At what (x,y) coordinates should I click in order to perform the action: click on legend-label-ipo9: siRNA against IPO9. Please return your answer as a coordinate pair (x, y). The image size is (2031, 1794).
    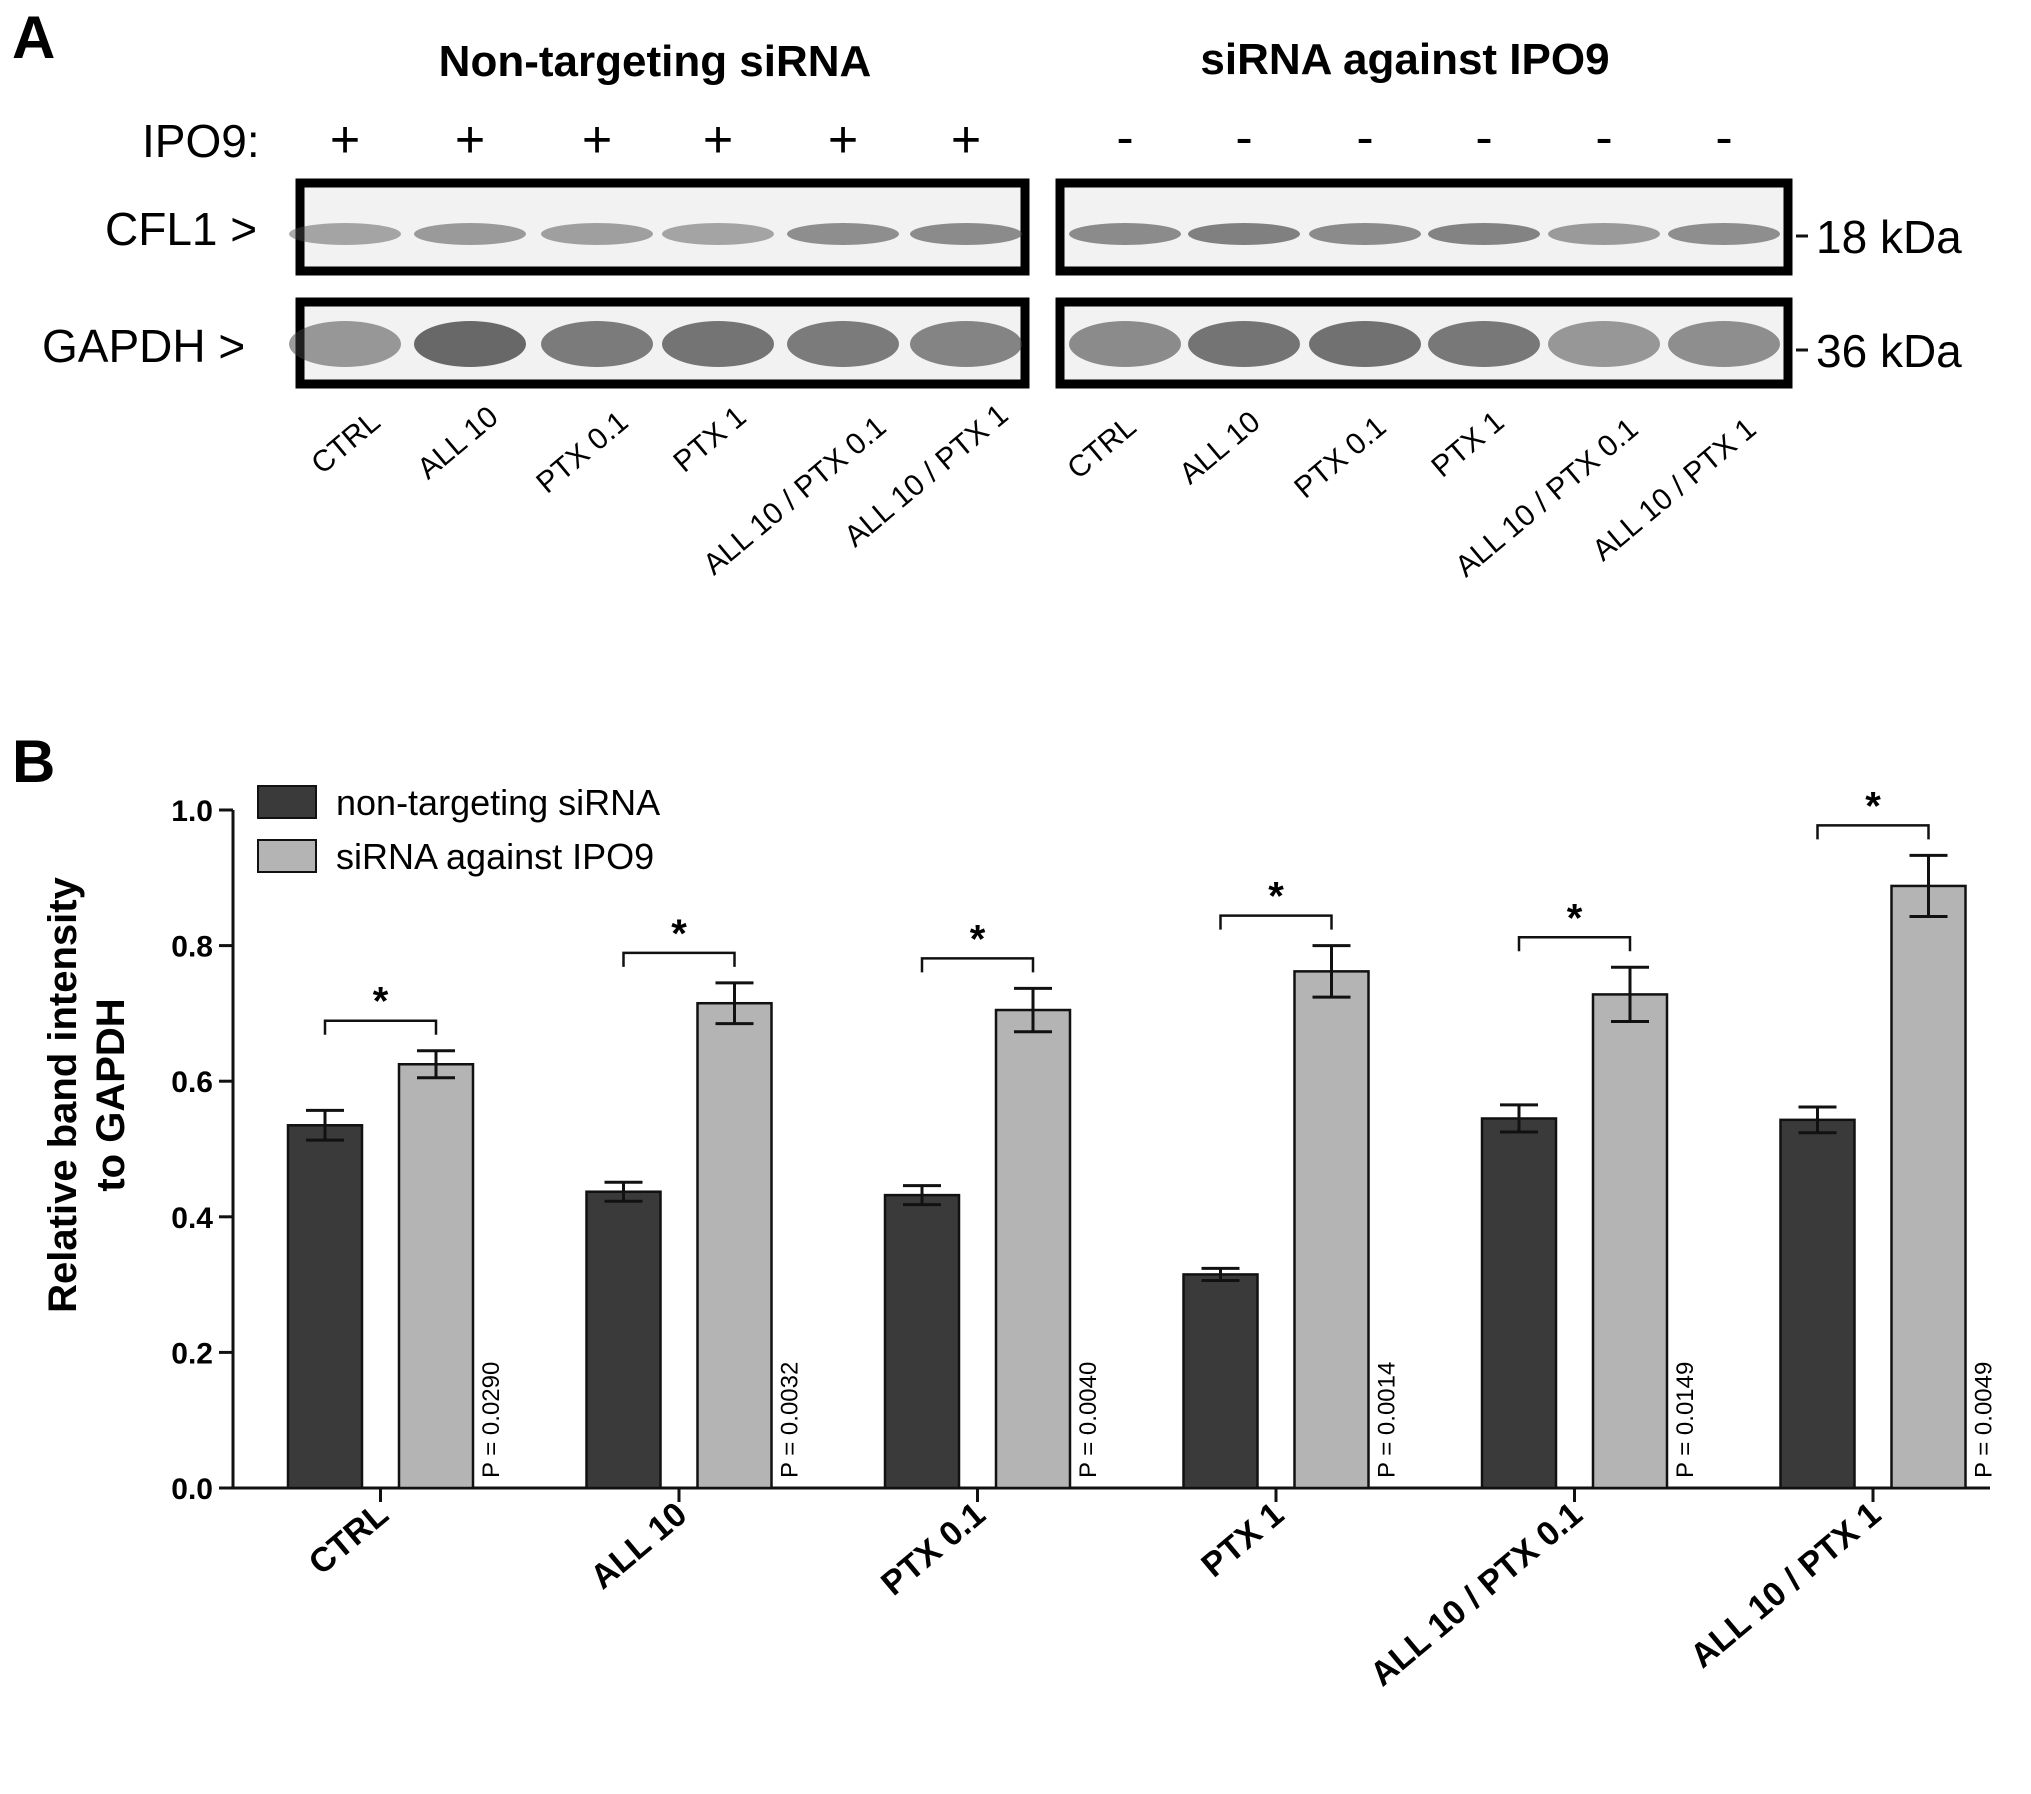
    Looking at the image, I should click on (495, 856).